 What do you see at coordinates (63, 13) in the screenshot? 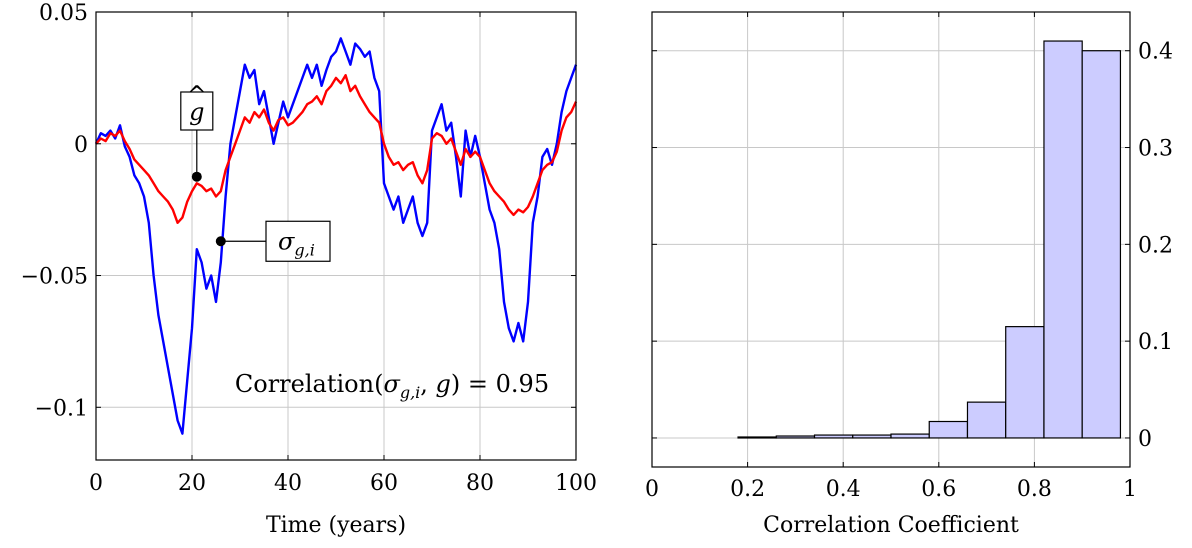
I see `y-tick-label: 0.05` at bounding box center [63, 13].